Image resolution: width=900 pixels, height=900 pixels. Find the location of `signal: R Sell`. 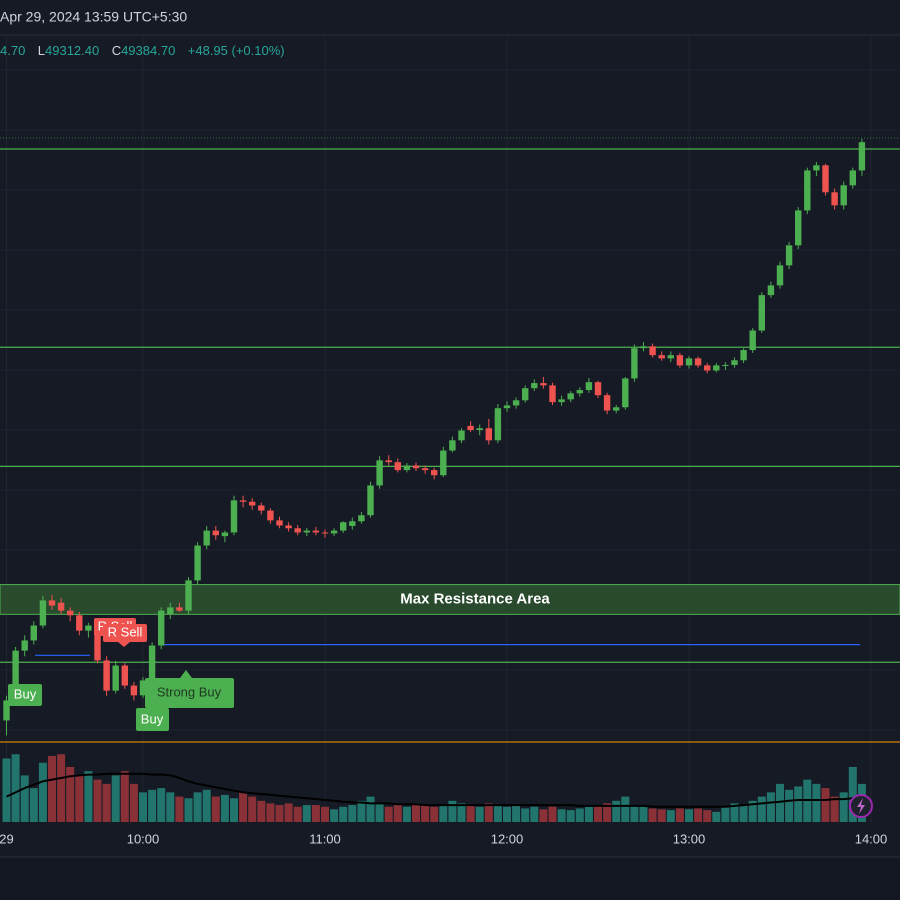

signal: R Sell is located at coordinates (125, 635).